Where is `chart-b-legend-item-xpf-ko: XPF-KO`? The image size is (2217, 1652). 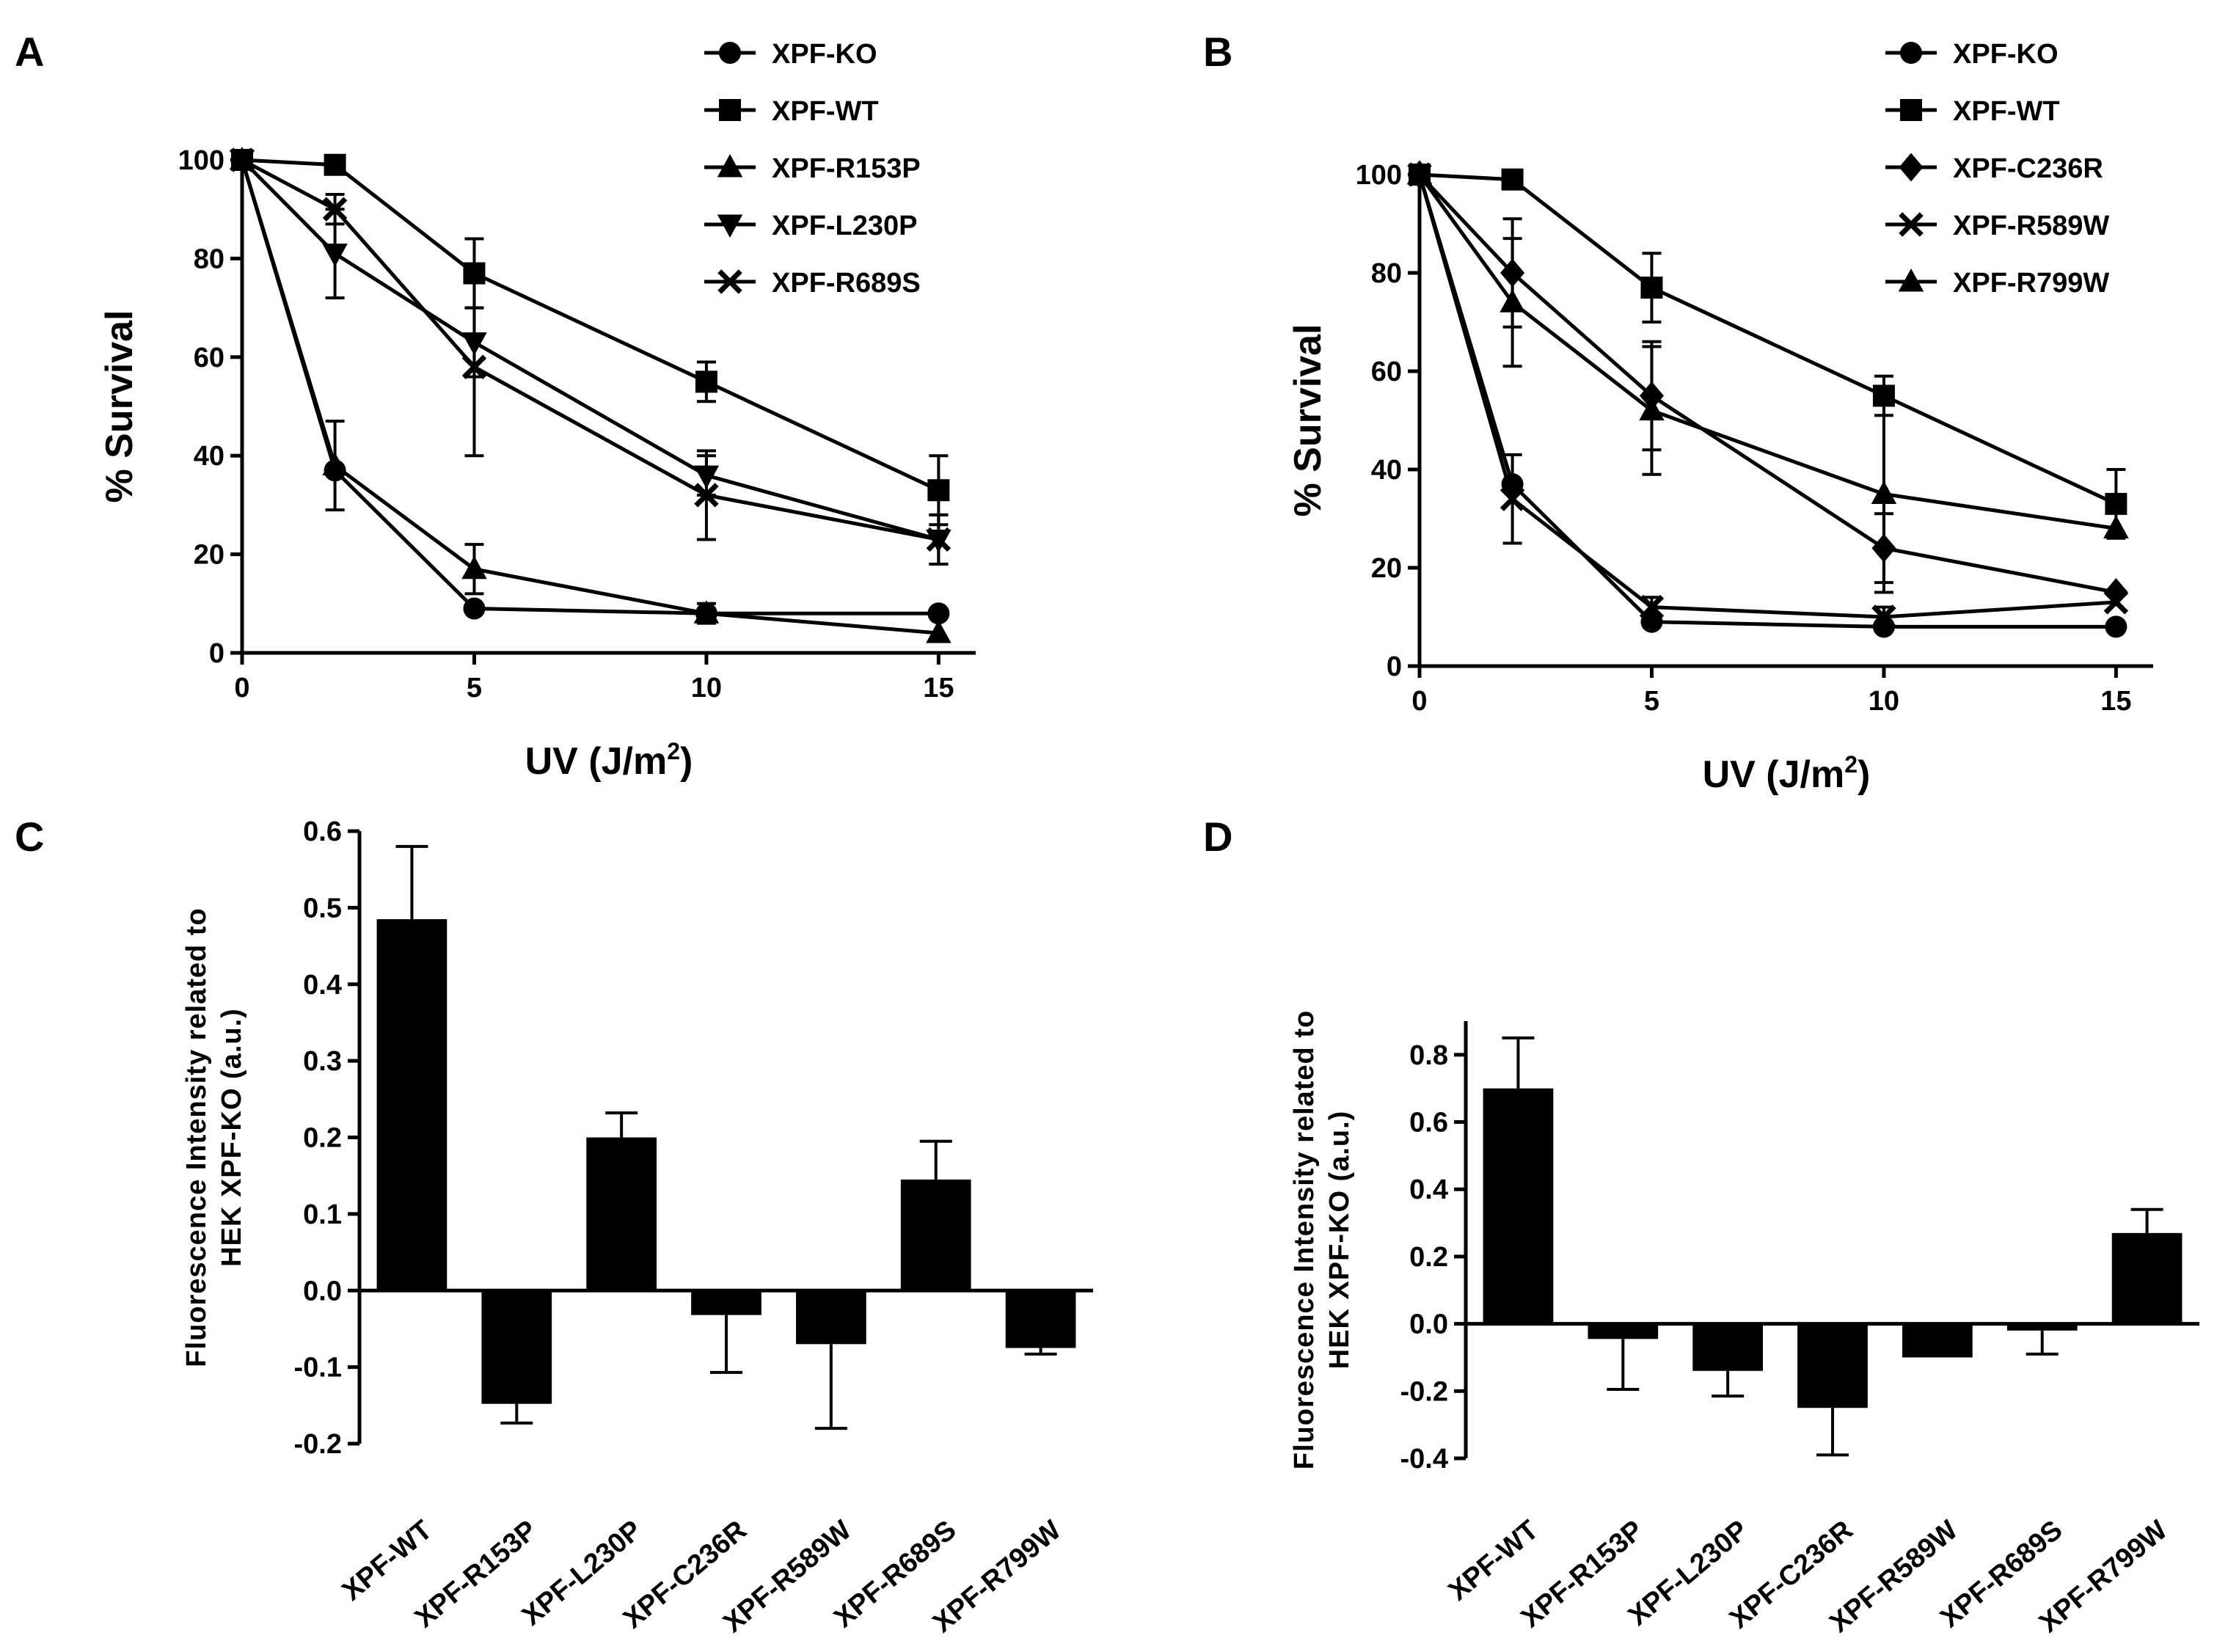 chart-b-legend-item-xpf-ko: XPF-KO is located at coordinates (1972, 54).